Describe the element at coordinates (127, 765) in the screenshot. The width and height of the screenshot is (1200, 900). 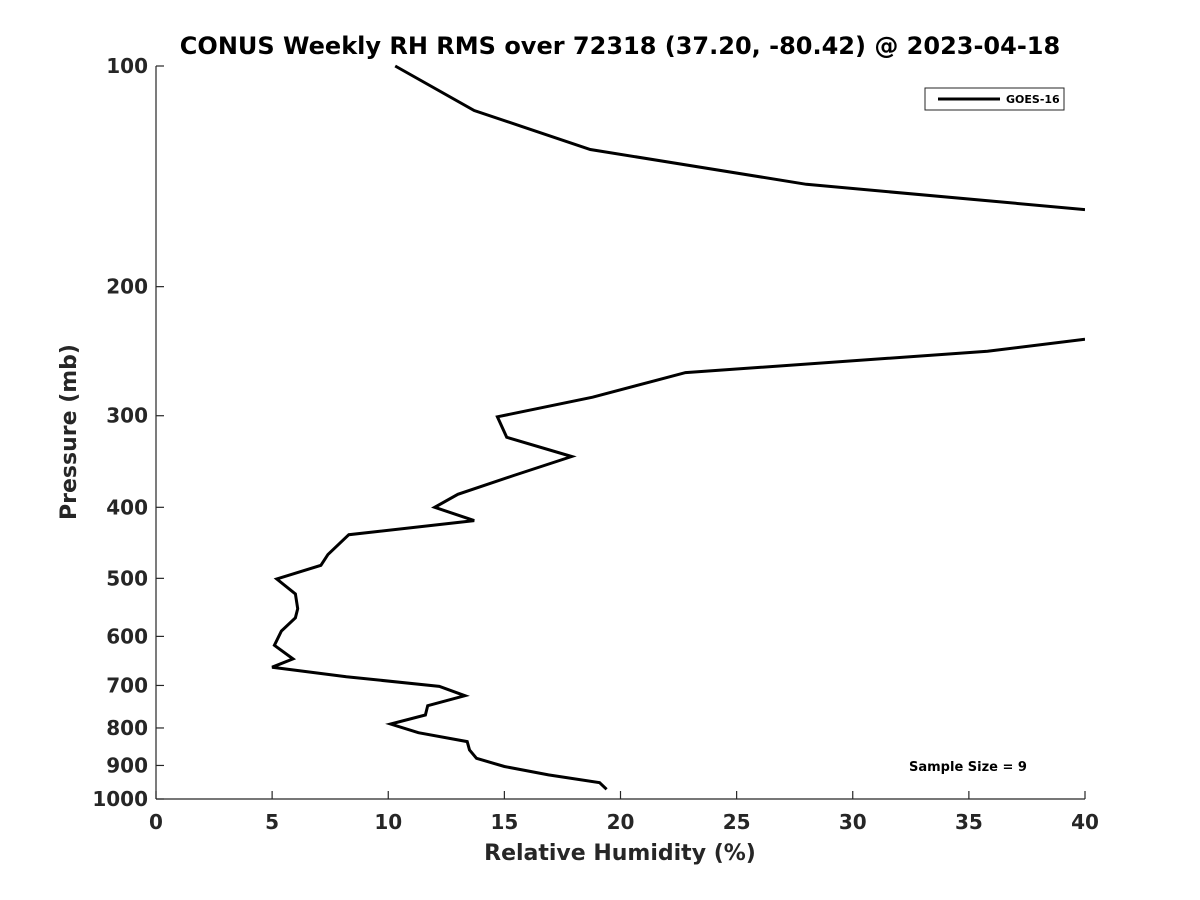
I see `y-tick-label: 900` at that location.